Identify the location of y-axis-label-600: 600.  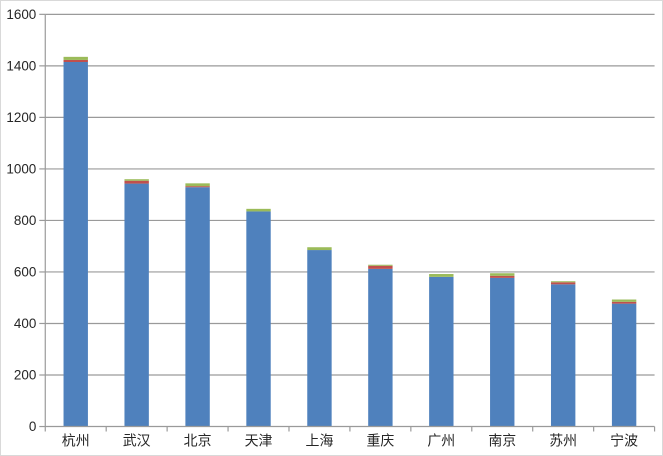
(25, 271).